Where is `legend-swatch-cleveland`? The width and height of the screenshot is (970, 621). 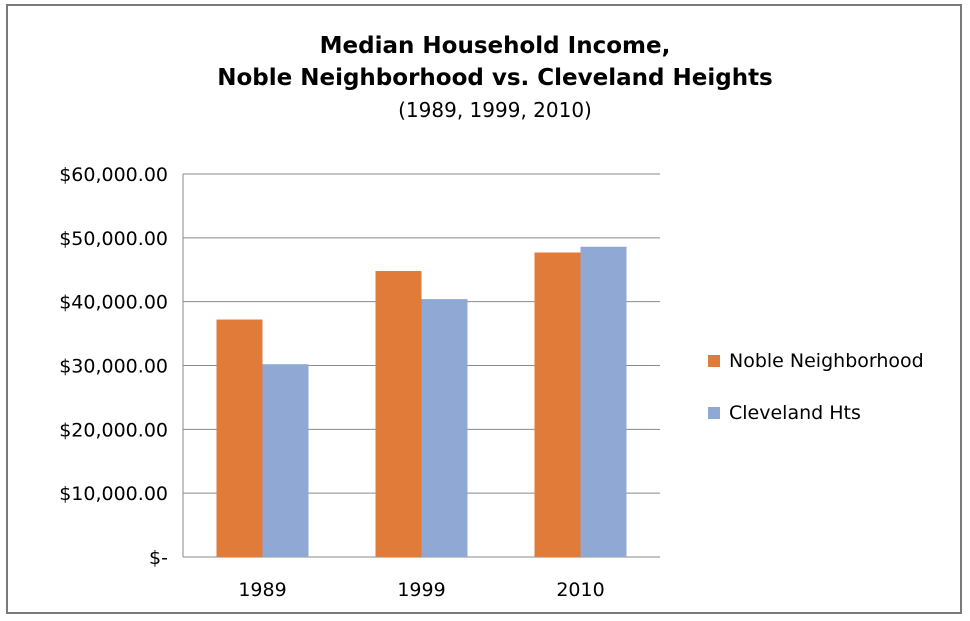 legend-swatch-cleveland is located at coordinates (714, 413).